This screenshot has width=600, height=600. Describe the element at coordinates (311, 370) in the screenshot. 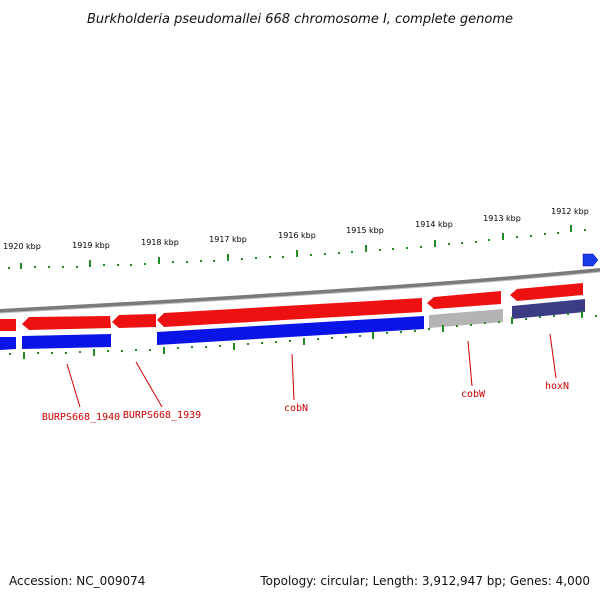

I see `label-leaders` at that location.